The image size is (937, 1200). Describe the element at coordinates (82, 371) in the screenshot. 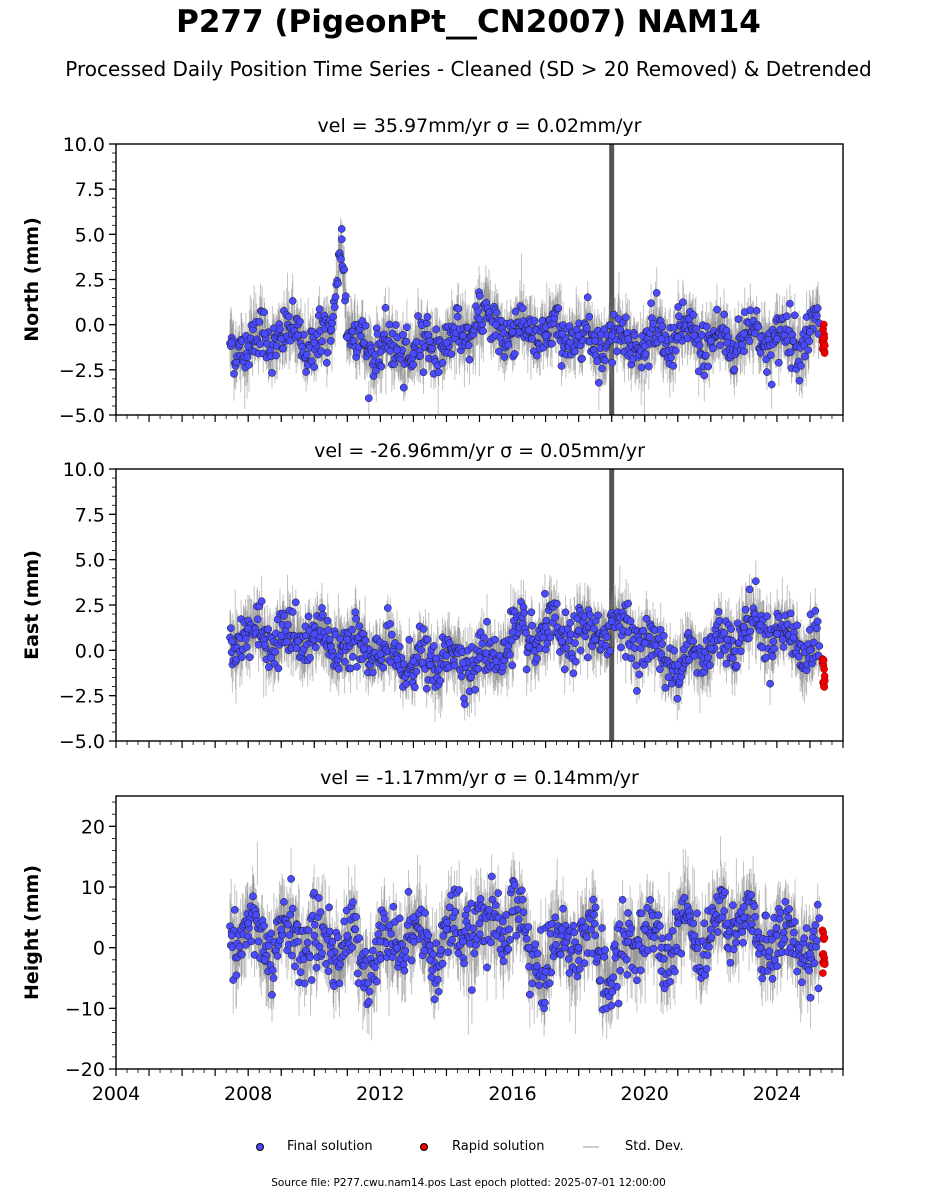

I see `y-tick-label: −2.5` at that location.